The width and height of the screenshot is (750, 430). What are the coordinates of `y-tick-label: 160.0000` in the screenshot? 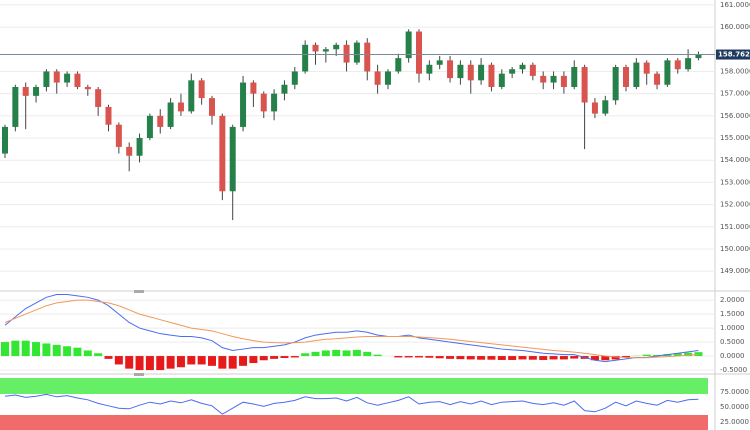 It's located at (735, 27).